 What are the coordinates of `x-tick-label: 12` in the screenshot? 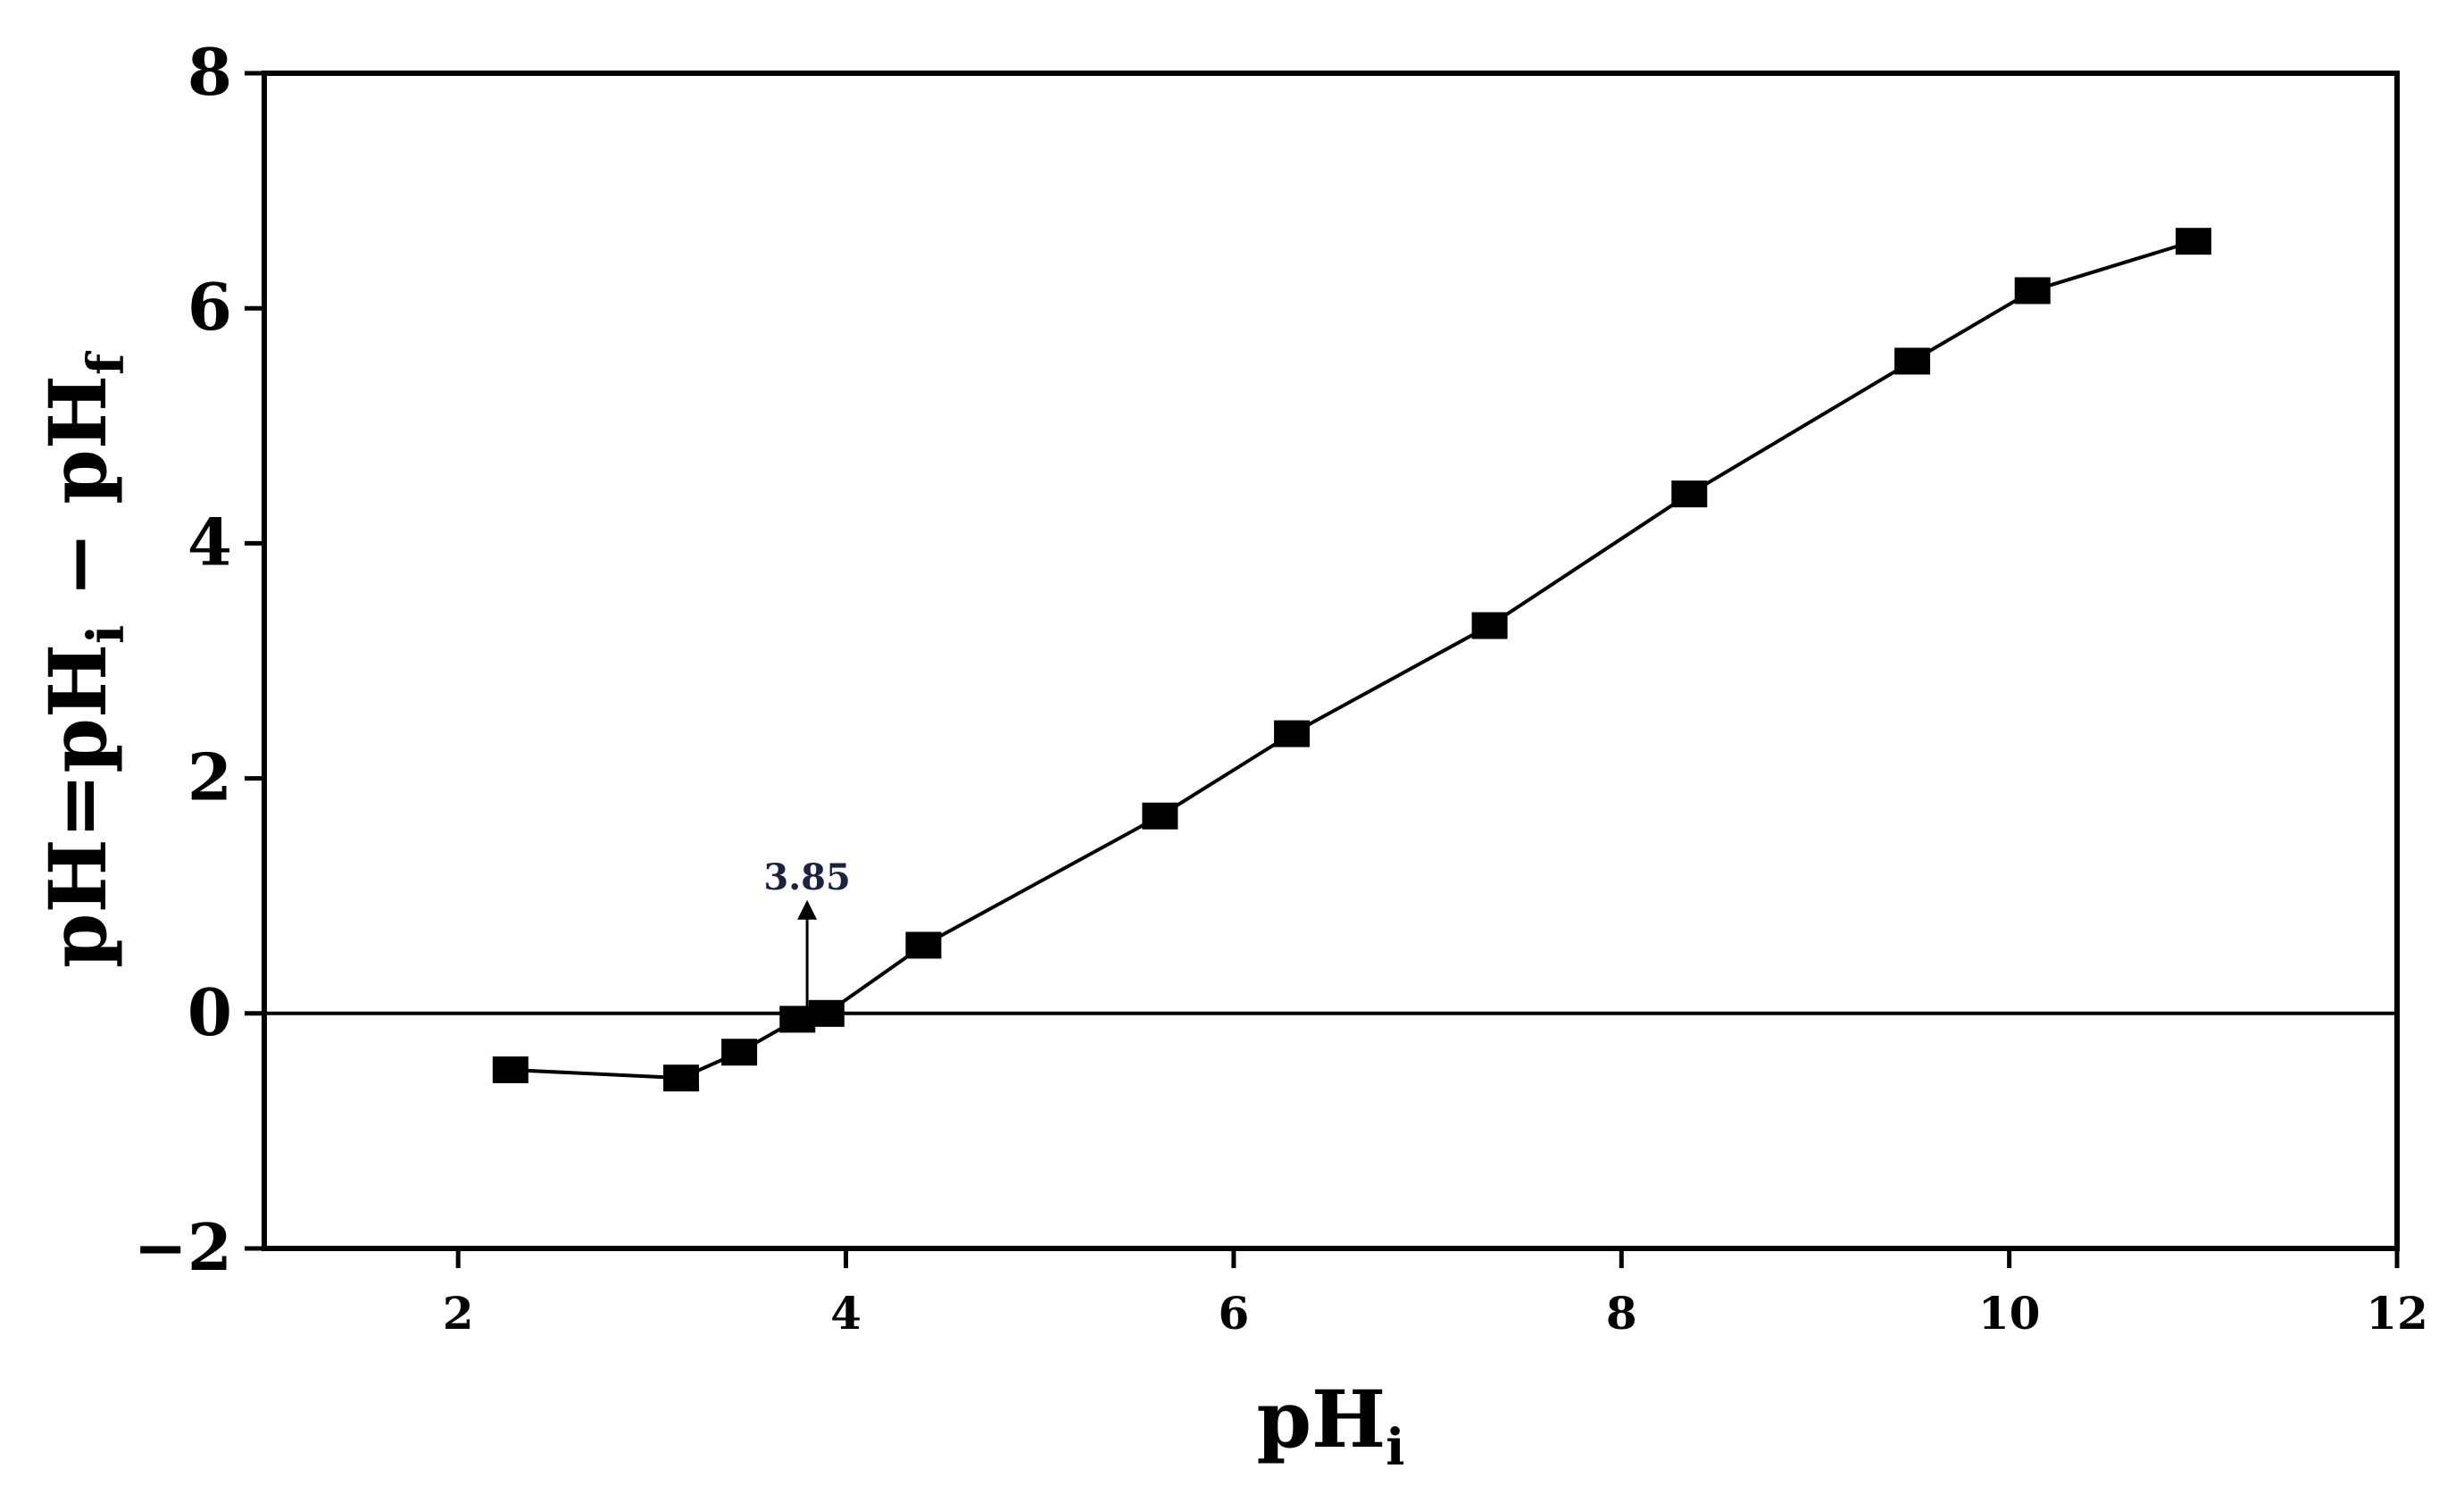 It's located at (2397, 1313).